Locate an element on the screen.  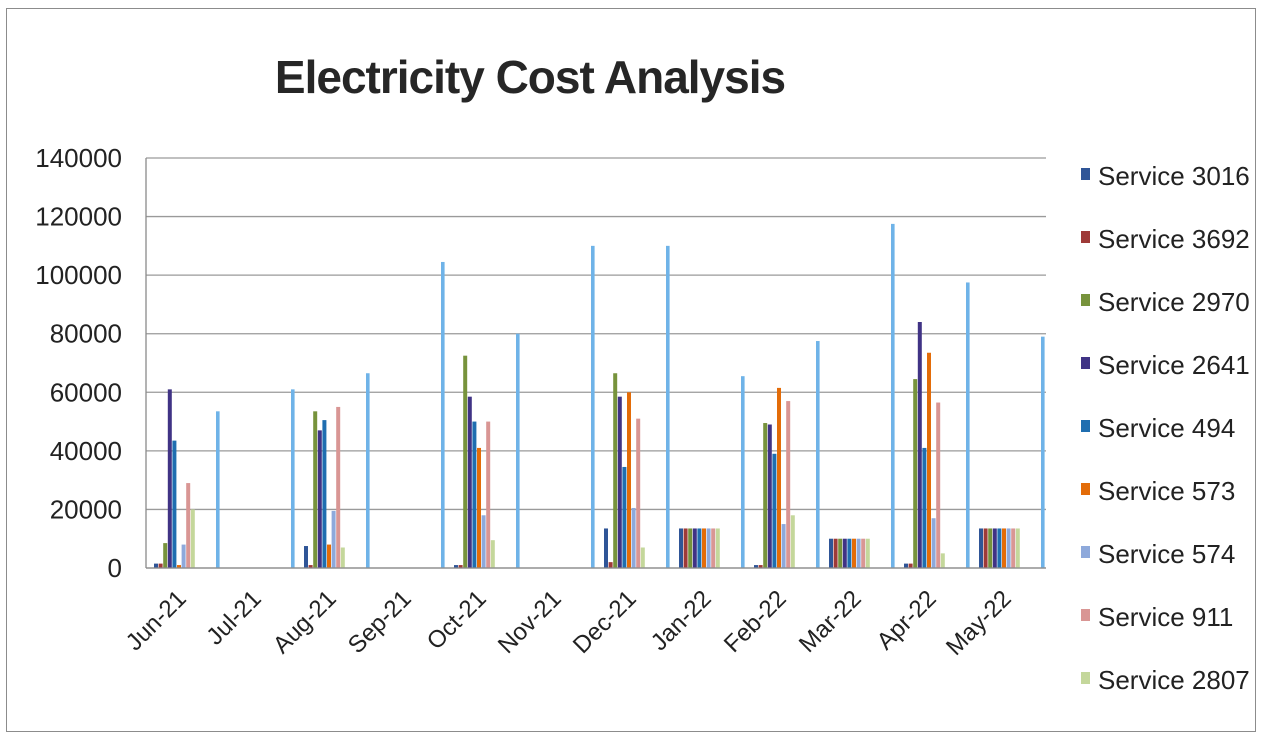
y-tick-label: 40000 is located at coordinates (86, 451).